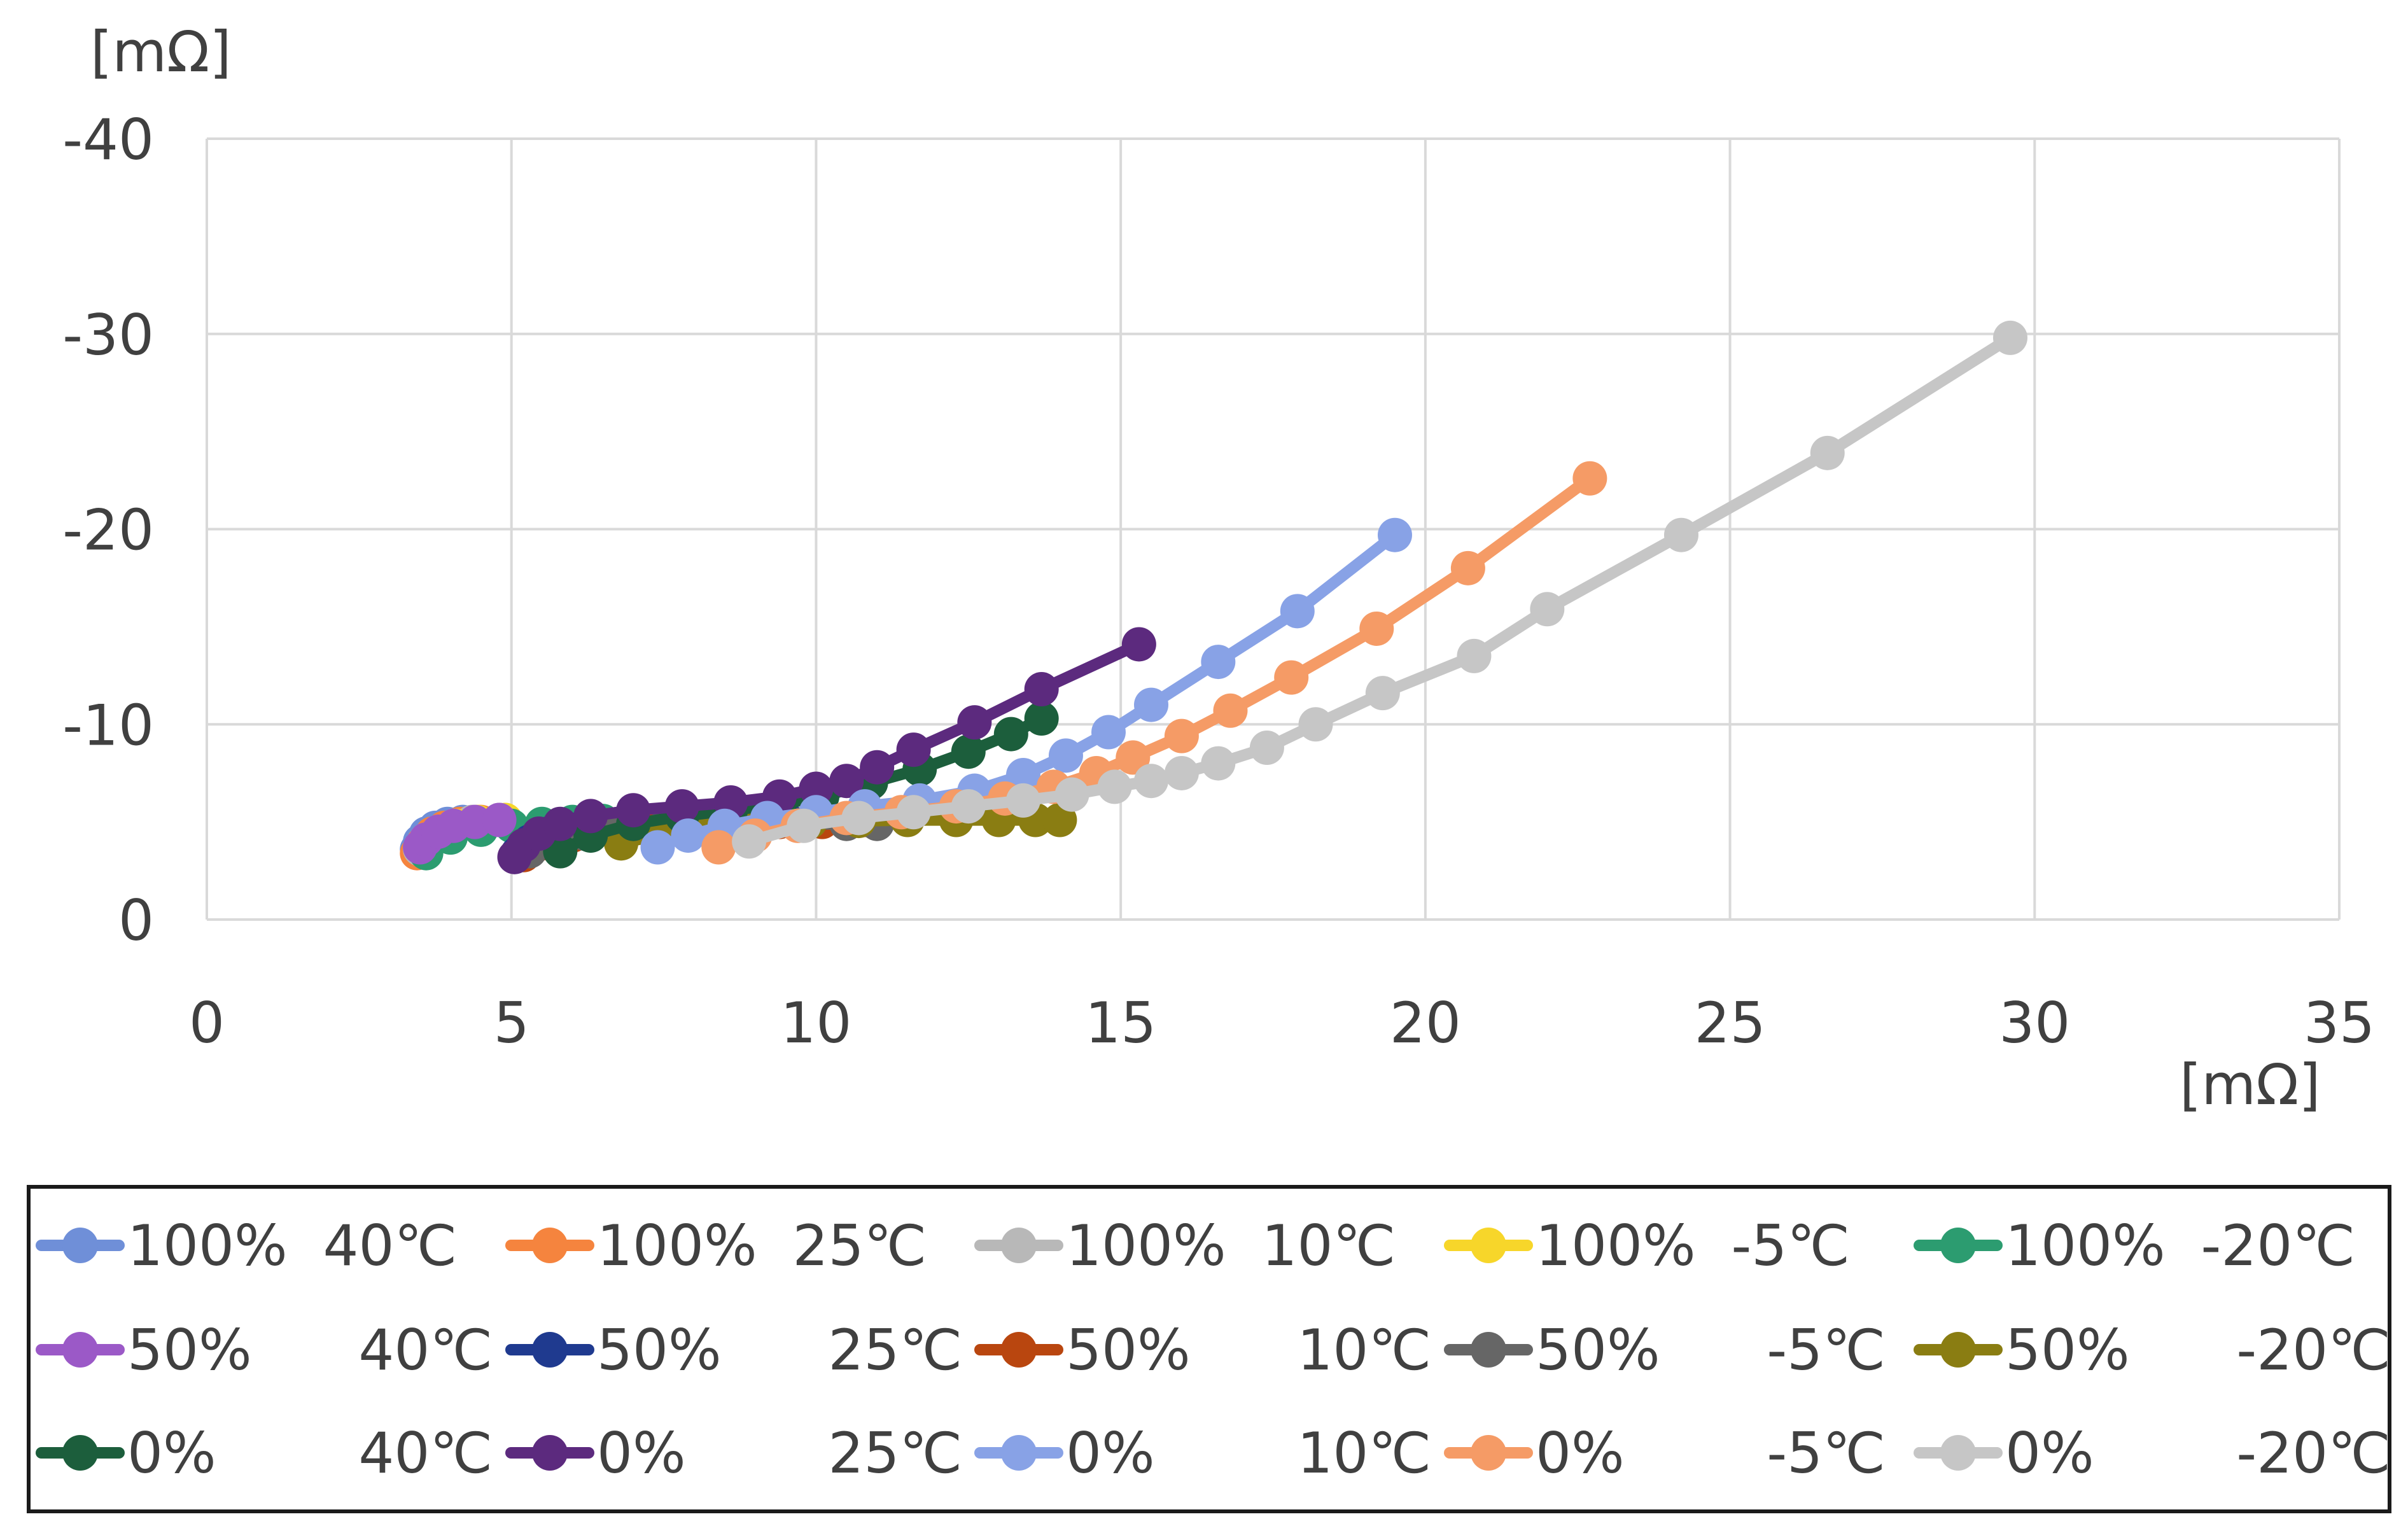 This screenshot has width=2408, height=1533. I want to click on legend-item: 100% 40℃, so click(246, 1245).